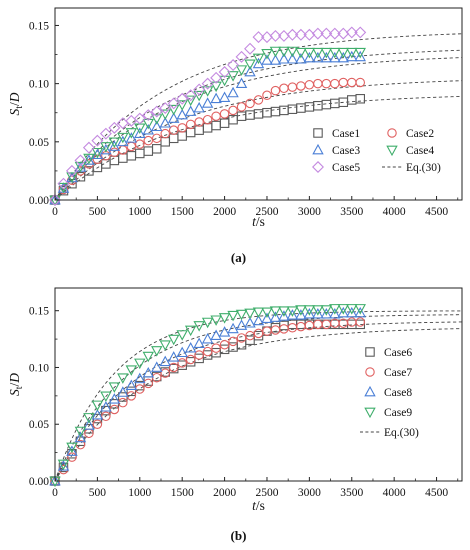 The image size is (470, 550). Describe the element at coordinates (266, 493) in the screenshot. I see `x-tick-label: 2500` at that location.